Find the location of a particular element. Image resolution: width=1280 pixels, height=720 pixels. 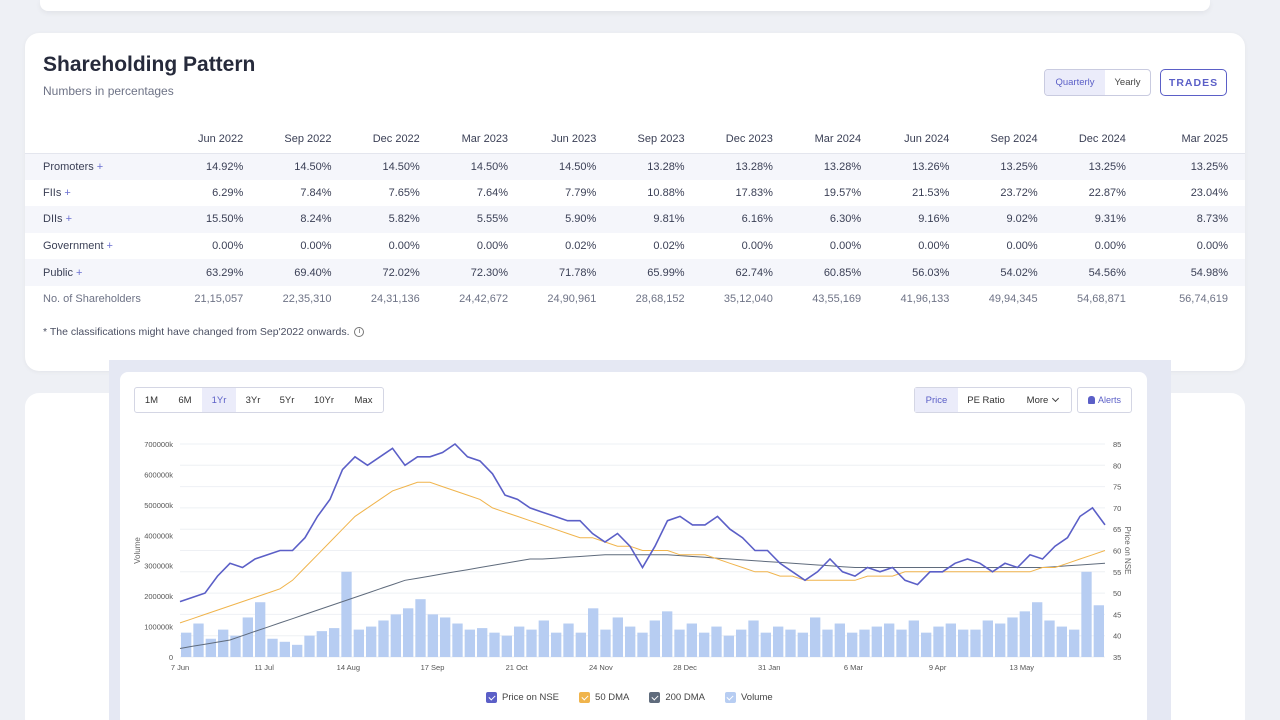

bell-icon is located at coordinates (1091, 400).